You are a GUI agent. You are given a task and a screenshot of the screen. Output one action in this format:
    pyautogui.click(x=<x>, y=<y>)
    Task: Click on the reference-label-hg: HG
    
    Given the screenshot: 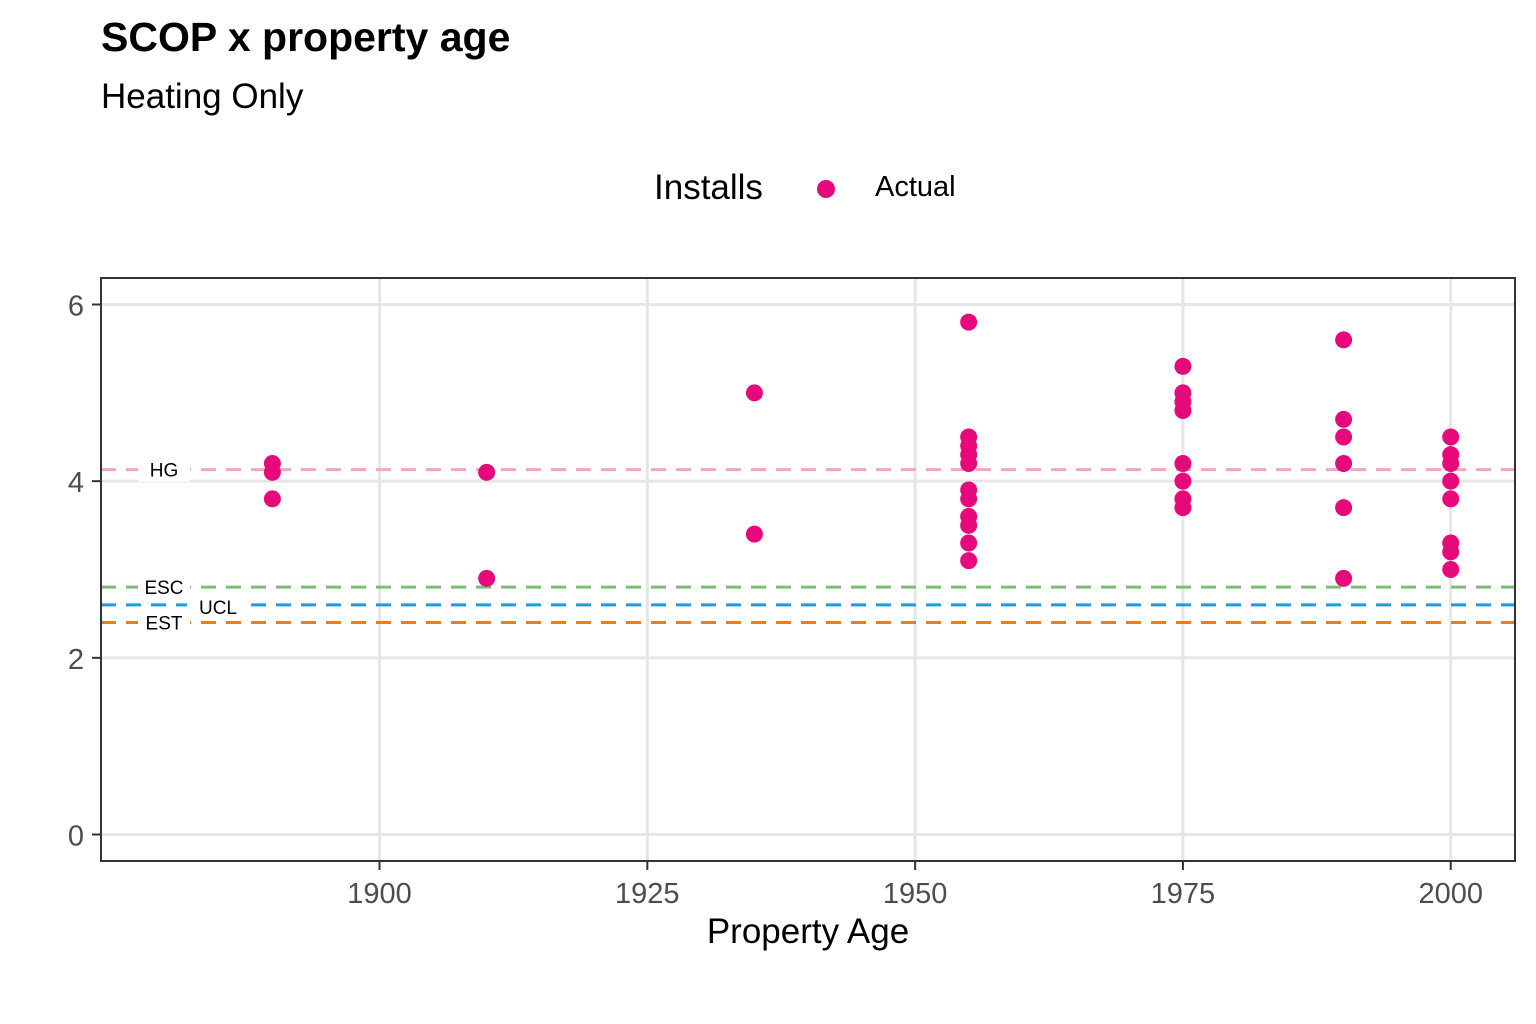 What is the action you would take?
    pyautogui.click(x=164, y=471)
    